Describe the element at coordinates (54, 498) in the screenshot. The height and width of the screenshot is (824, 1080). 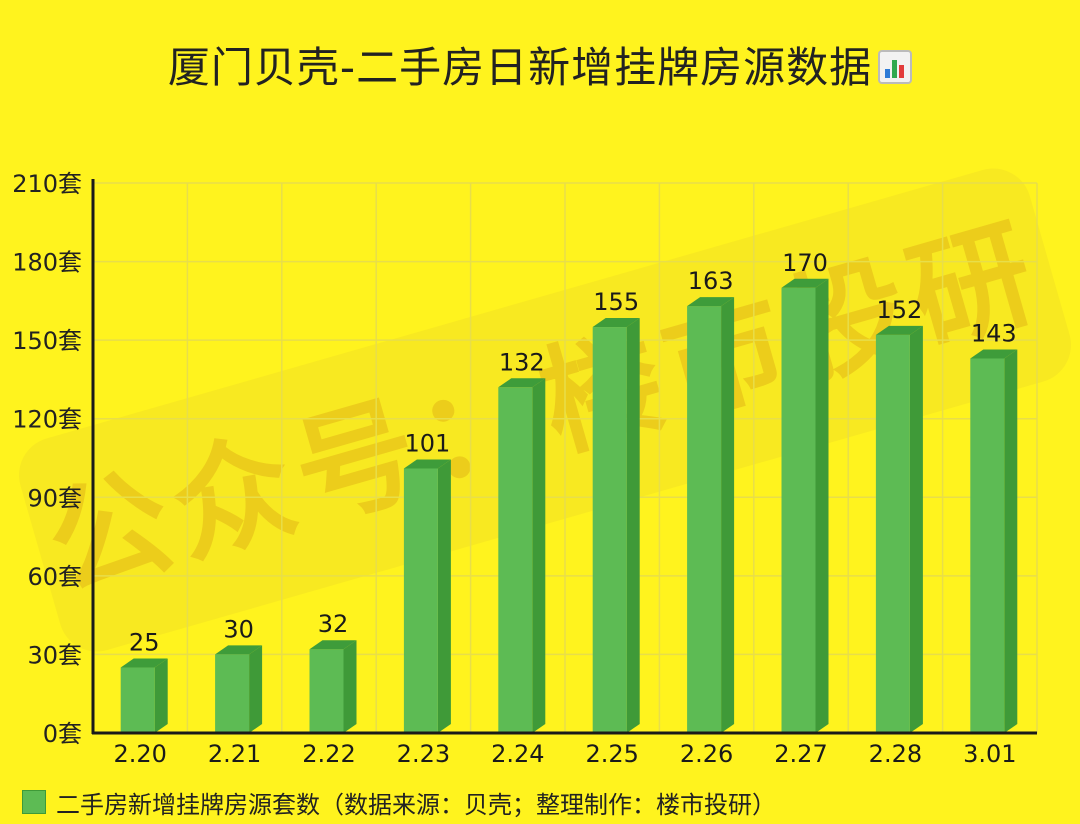
I see `y-tick-label: 90套` at that location.